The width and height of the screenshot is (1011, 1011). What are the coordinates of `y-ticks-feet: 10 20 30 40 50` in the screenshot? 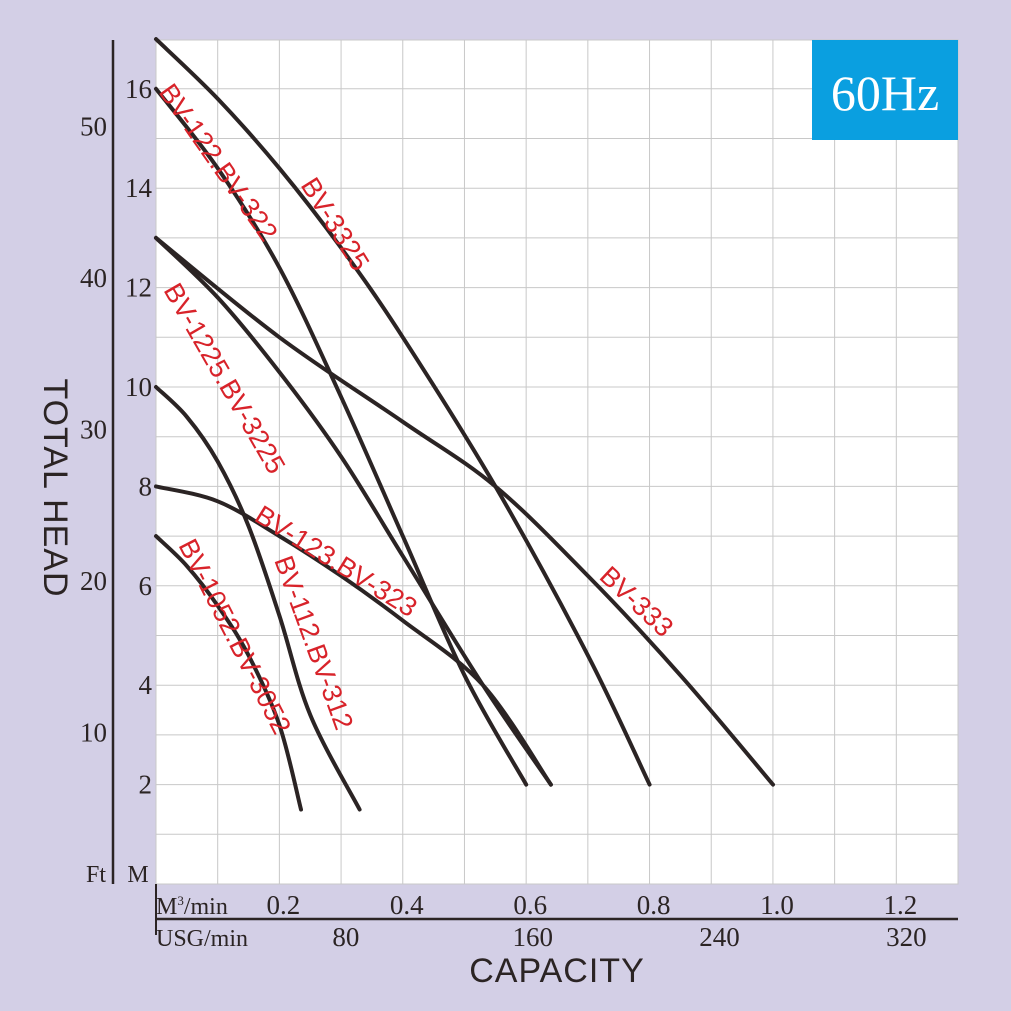 It's located at (93, 430).